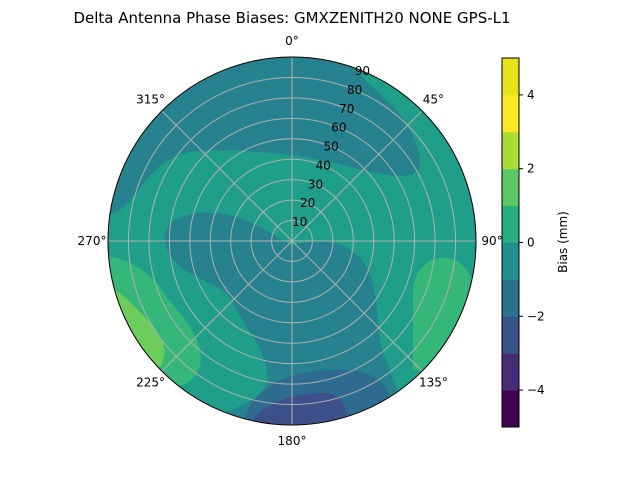 The image size is (640, 480). What do you see at coordinates (563, 242) in the screenshot?
I see `colorbar-label: Bias (mm)` at bounding box center [563, 242].